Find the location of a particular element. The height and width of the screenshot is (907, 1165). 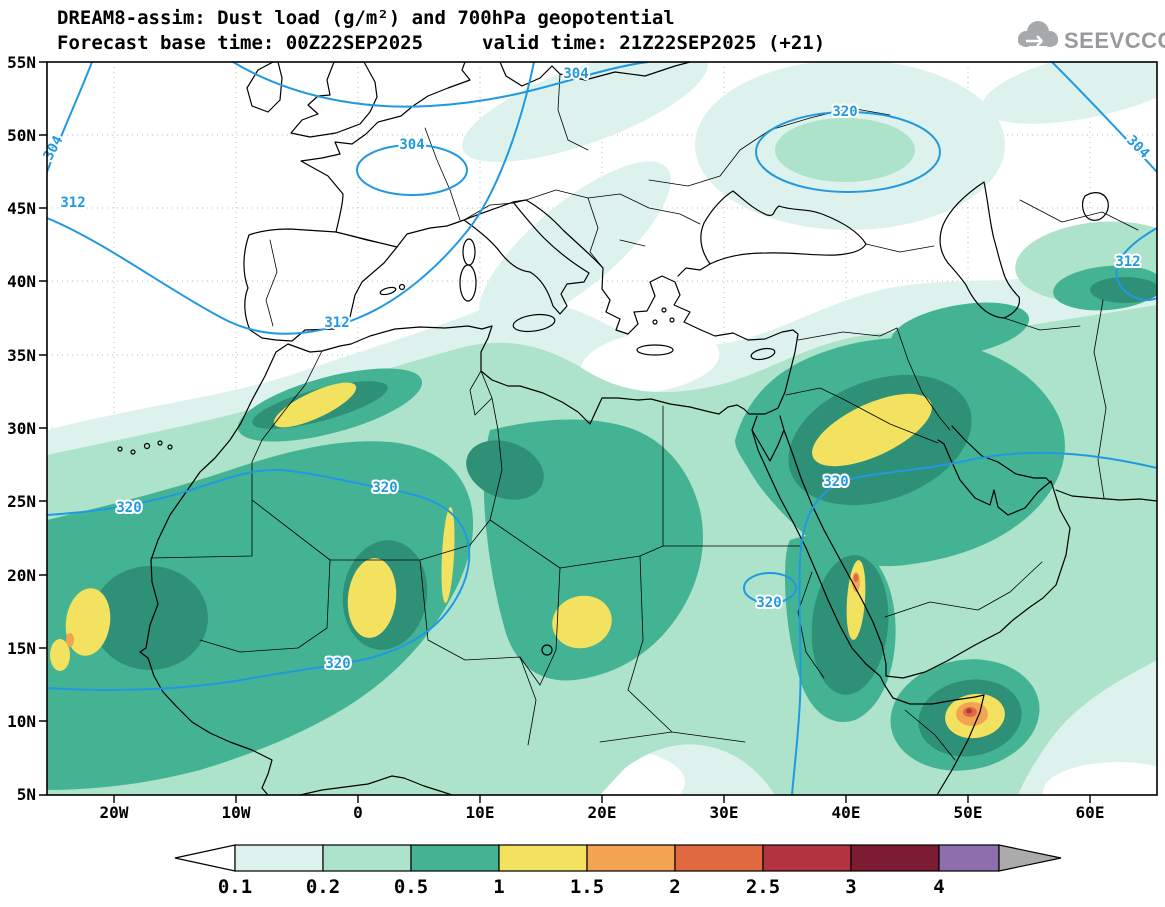

cloud-icon is located at coordinates (1038, 34).